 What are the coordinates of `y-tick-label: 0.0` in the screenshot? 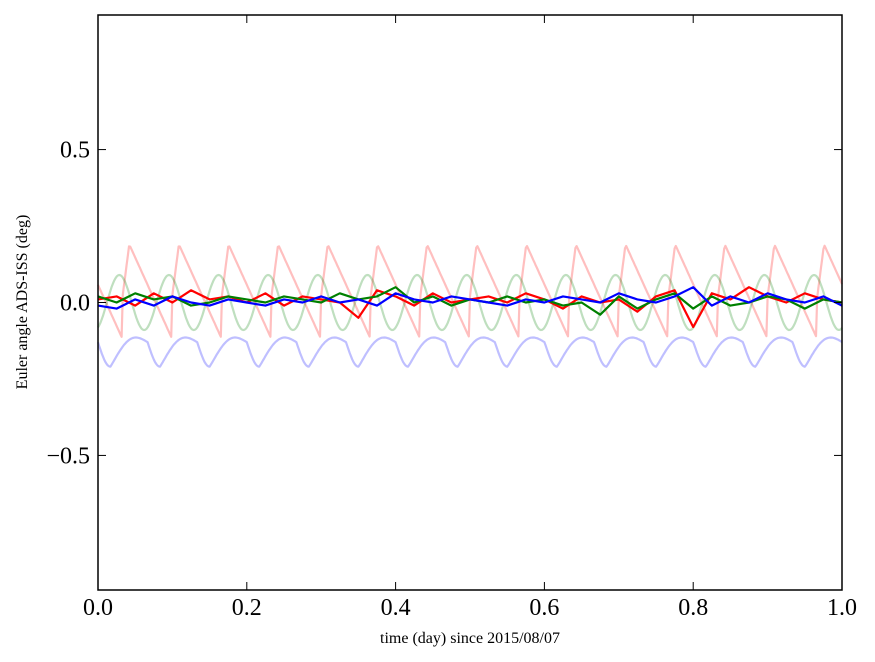 It's located at (75, 304).